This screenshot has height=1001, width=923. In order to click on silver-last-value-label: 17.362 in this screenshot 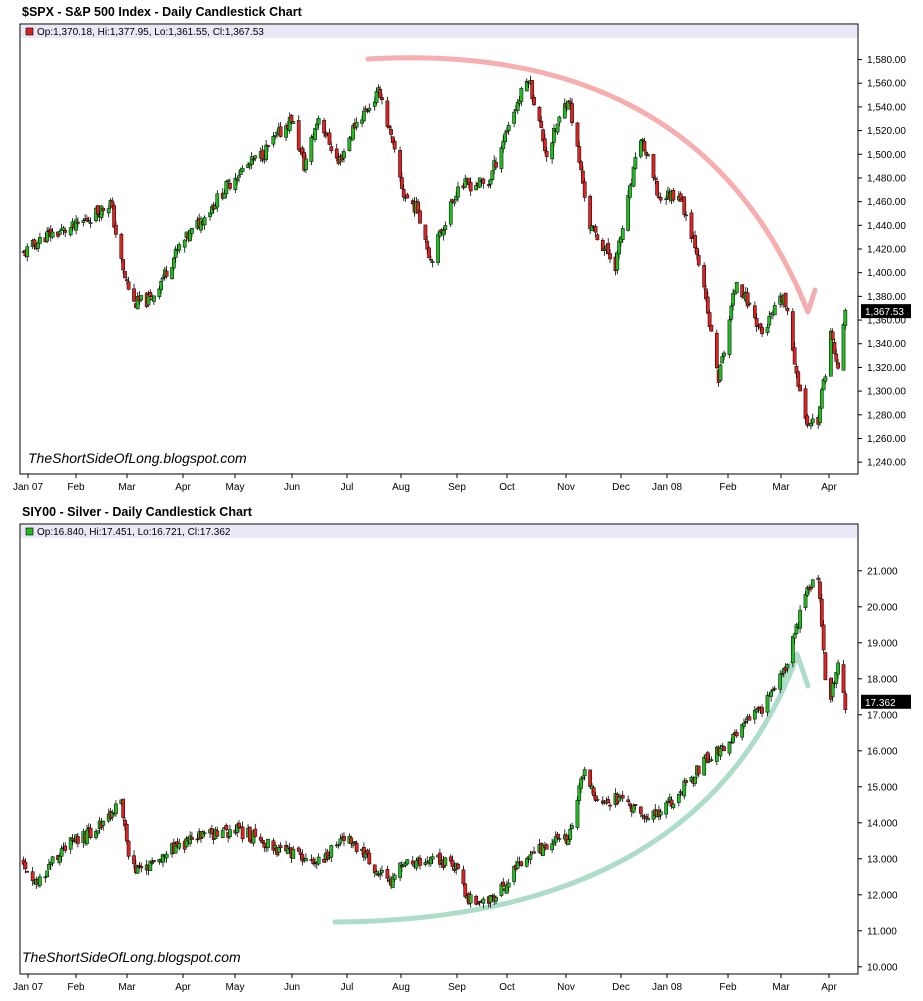, I will do `click(880, 703)`.